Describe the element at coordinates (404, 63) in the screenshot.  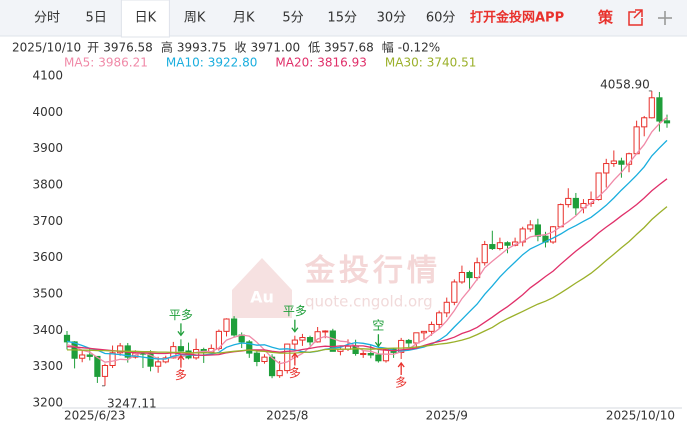
I see `legend-name: MA30:` at that location.